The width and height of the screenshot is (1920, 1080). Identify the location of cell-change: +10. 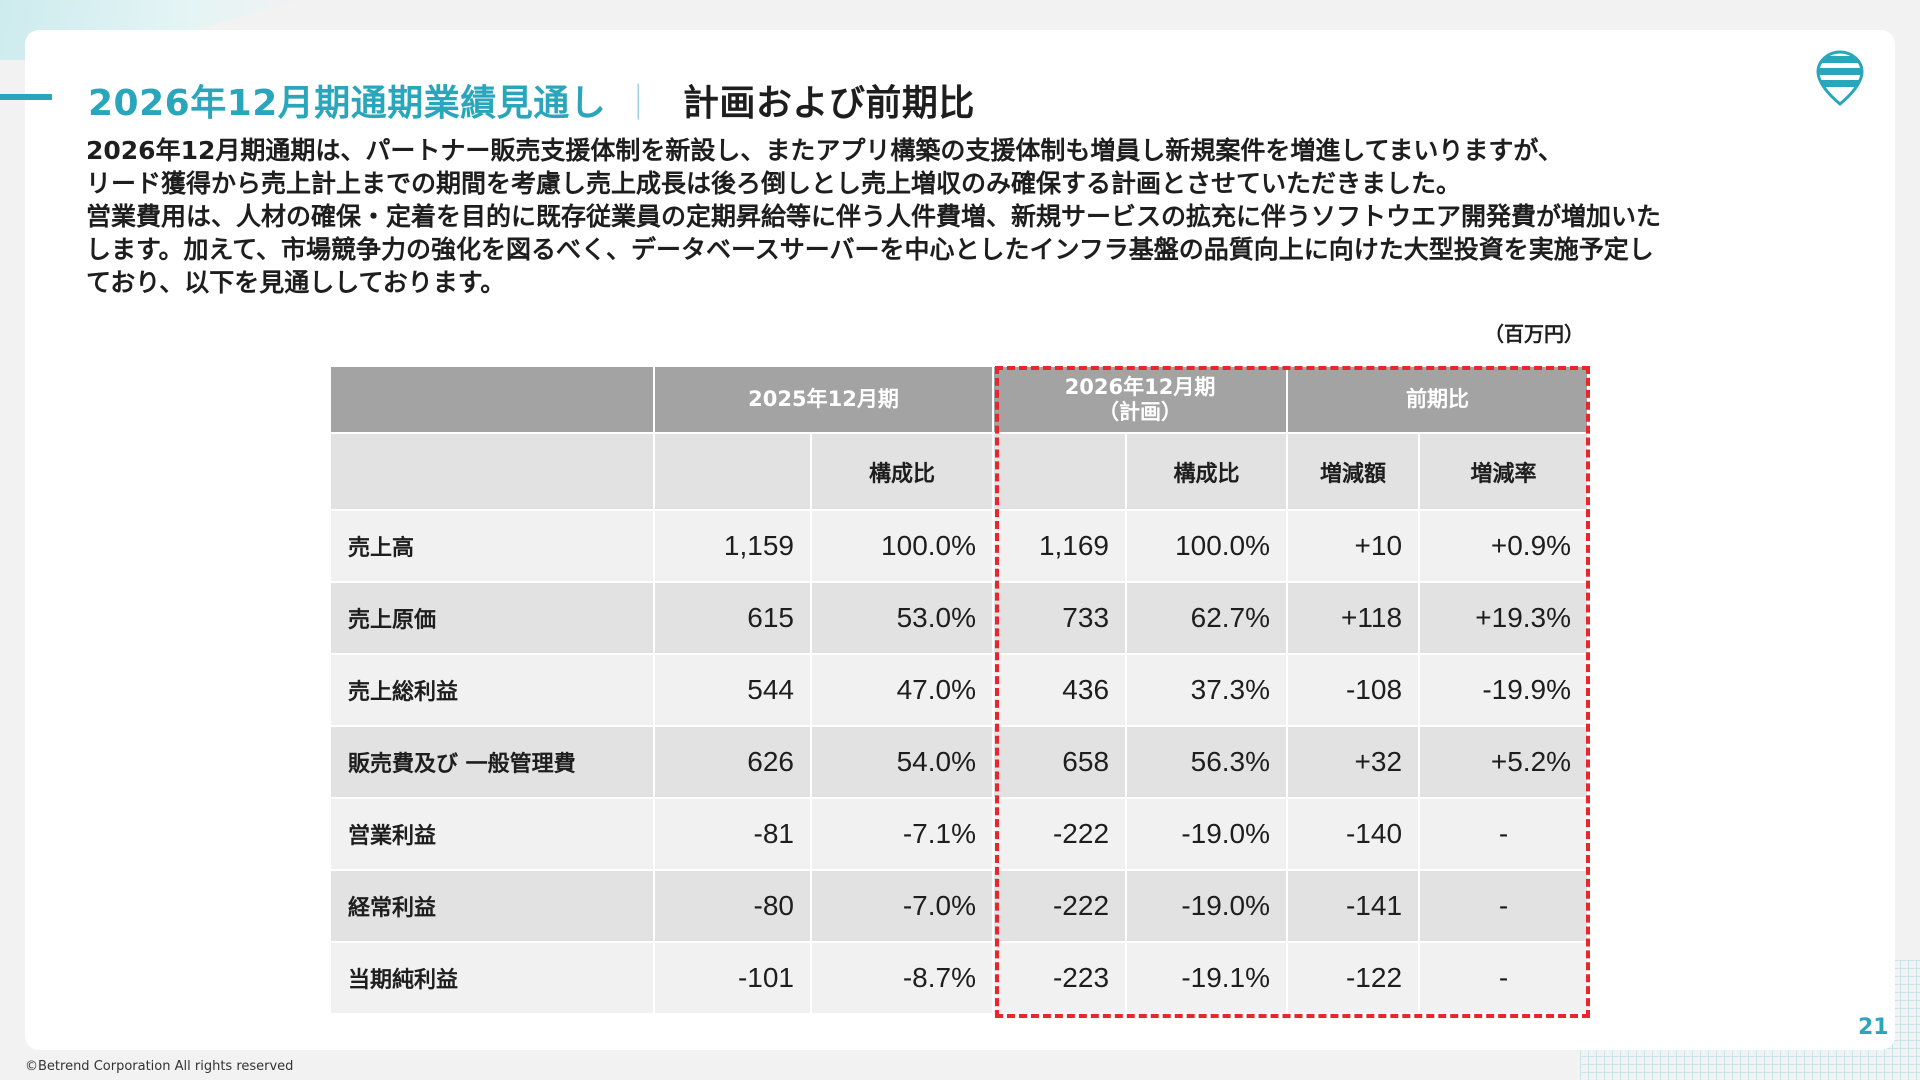
(1354, 547).